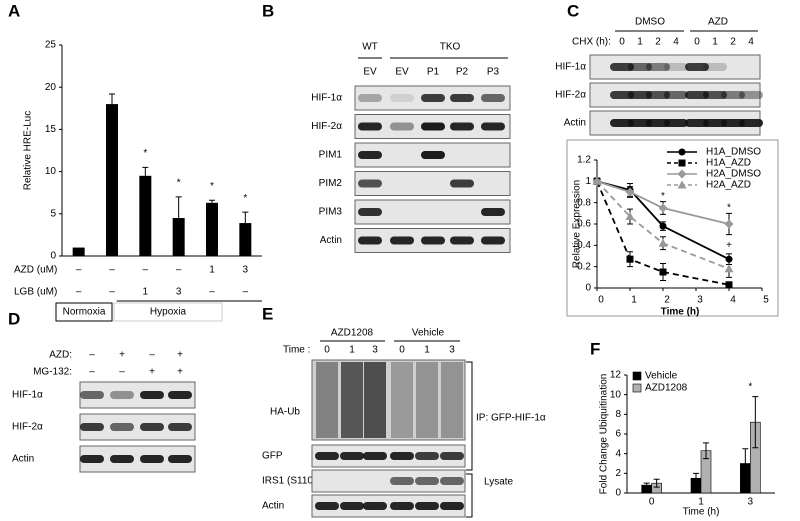  Describe the element at coordinates (52, 372) in the screenshot. I see `row-label: MG-132:` at that location.